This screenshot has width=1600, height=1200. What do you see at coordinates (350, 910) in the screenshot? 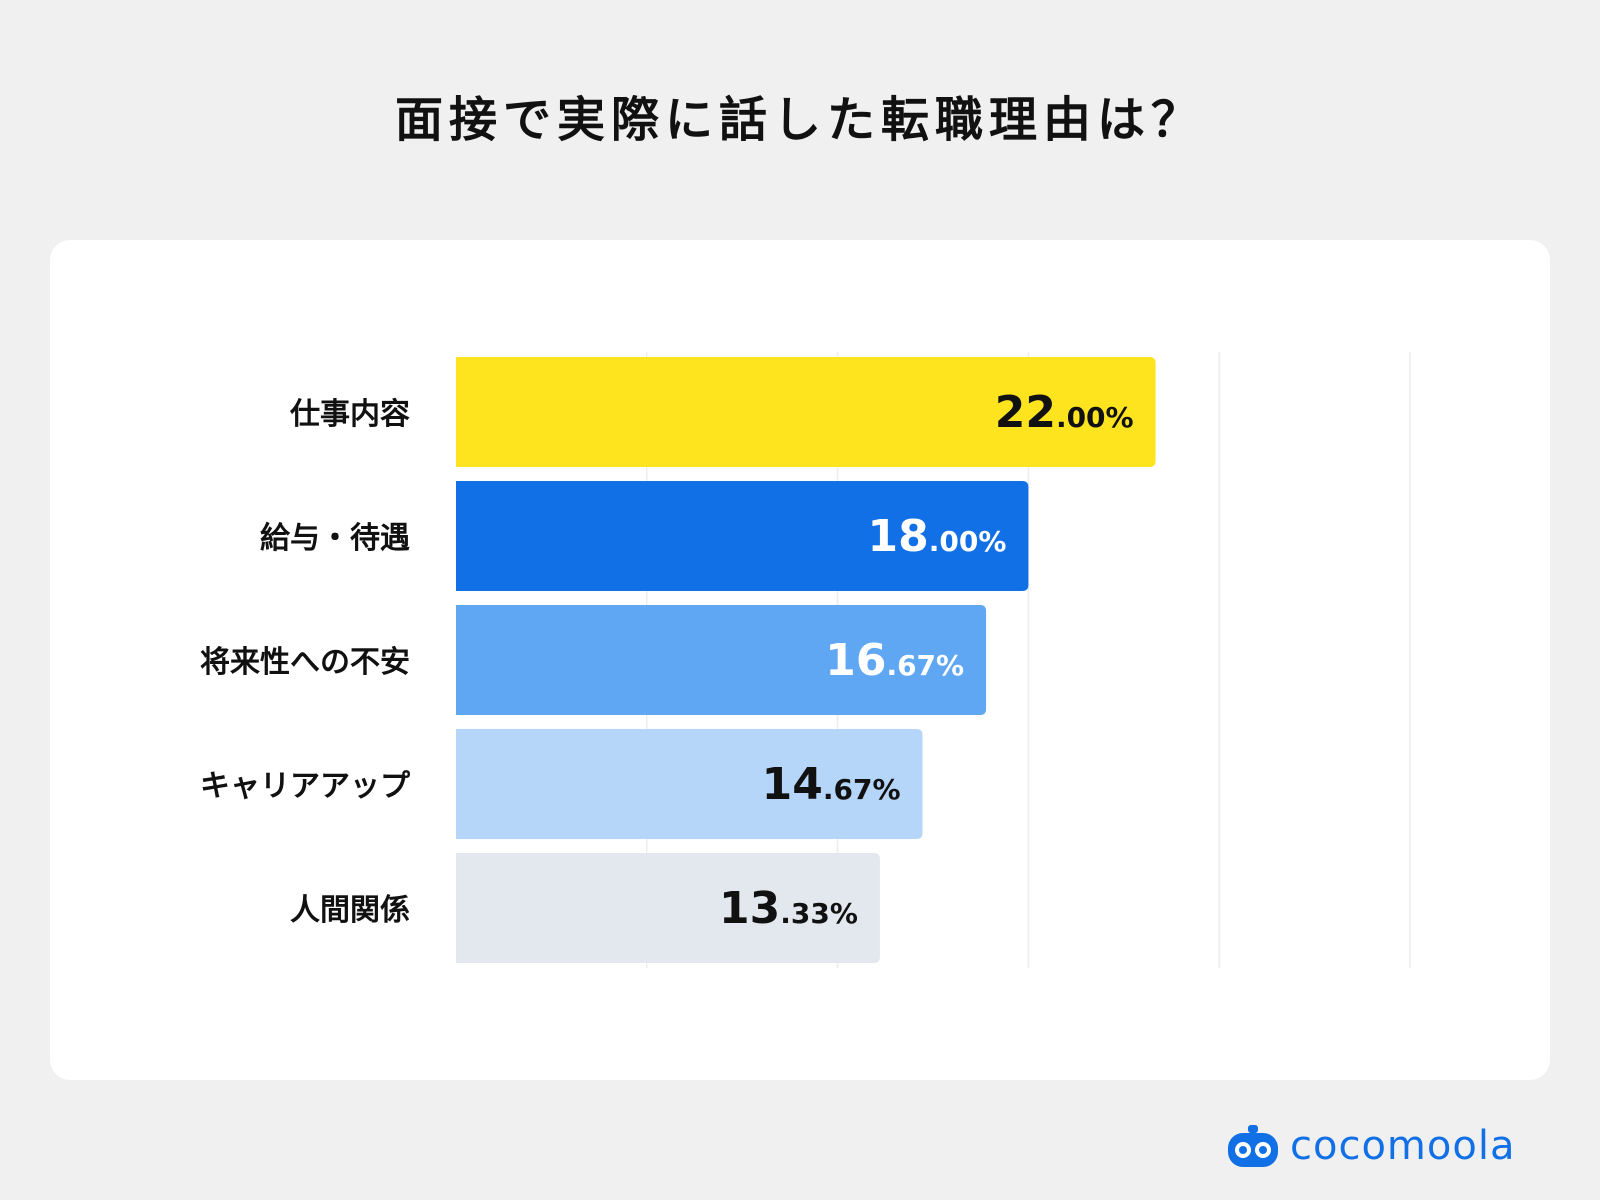
I see `category-label-5: 人間関係` at bounding box center [350, 910].